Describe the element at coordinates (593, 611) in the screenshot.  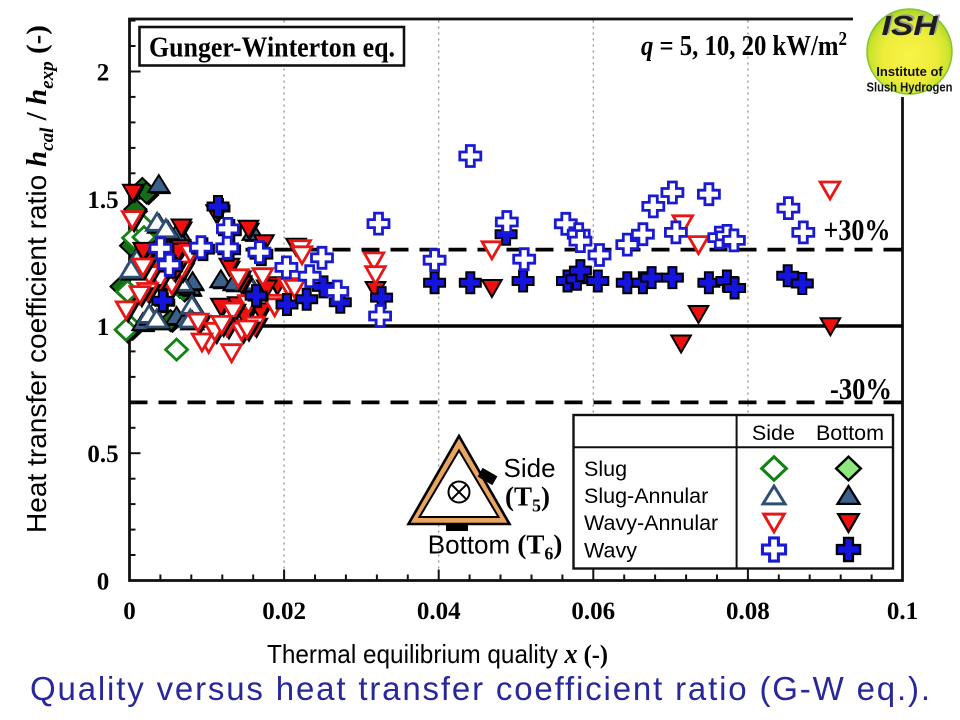
I see `svg-text: 0.06` at that location.